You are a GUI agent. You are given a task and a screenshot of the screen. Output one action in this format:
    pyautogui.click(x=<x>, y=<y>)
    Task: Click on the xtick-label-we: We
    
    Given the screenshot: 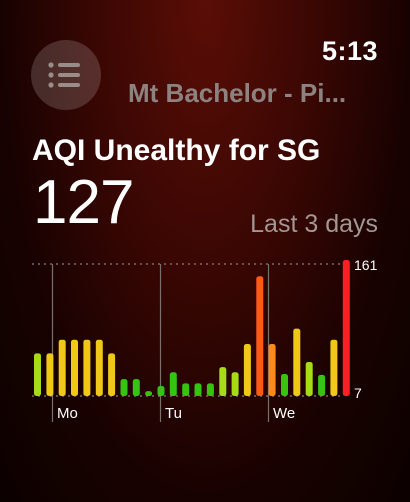 What is the action you would take?
    pyautogui.click(x=284, y=413)
    